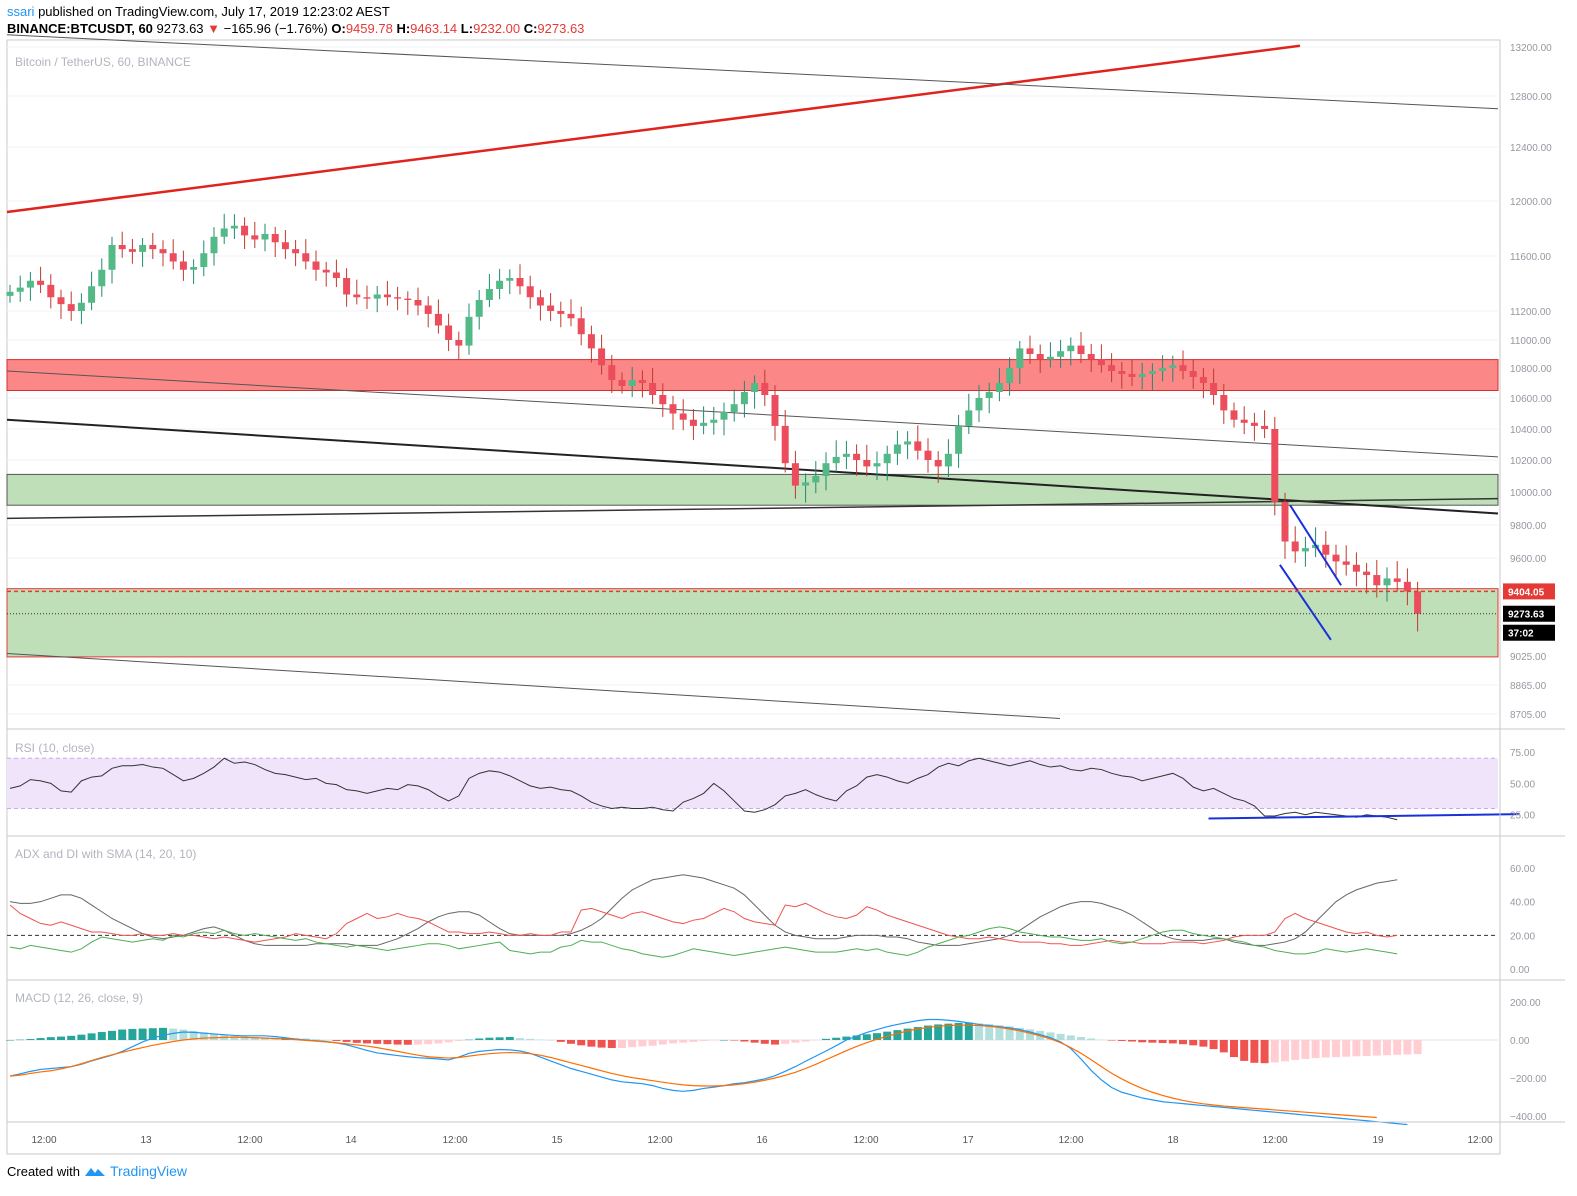  What do you see at coordinates (1522, 903) in the screenshot?
I see `adx-tick-label: 40.00` at bounding box center [1522, 903].